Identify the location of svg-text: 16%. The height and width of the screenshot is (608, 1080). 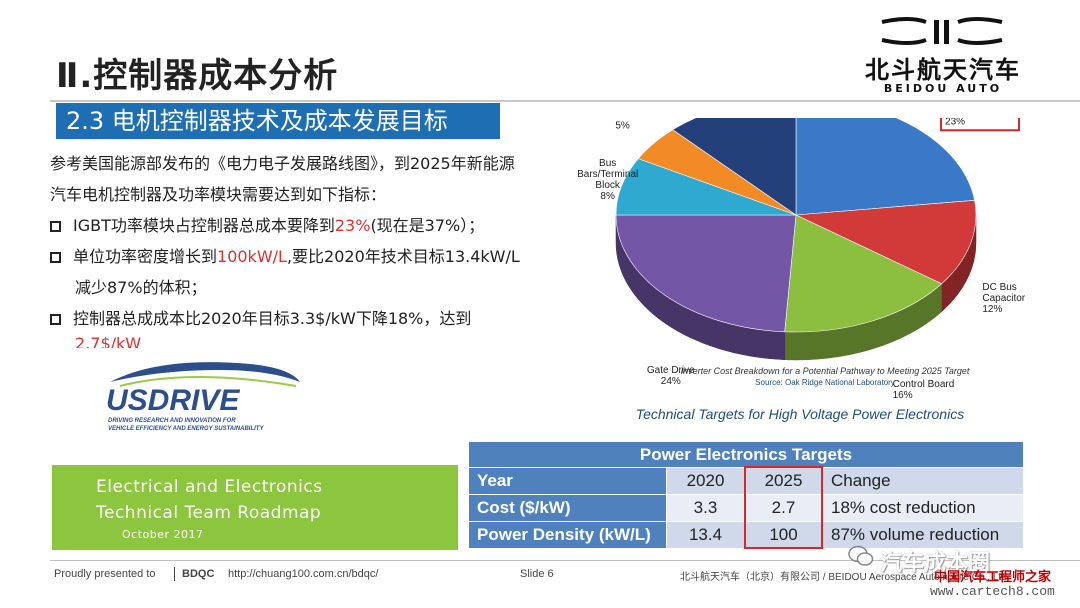
(903, 395).